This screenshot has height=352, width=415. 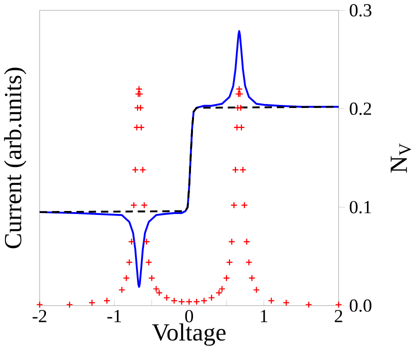 I want to click on y2-tick-label: 0.3, so click(x=361, y=10).